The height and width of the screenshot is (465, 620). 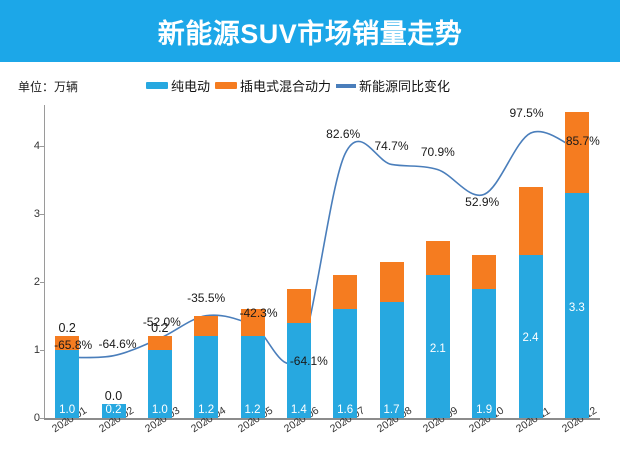 I want to click on bar-value-label-phev: 0.0, so click(x=113, y=396).